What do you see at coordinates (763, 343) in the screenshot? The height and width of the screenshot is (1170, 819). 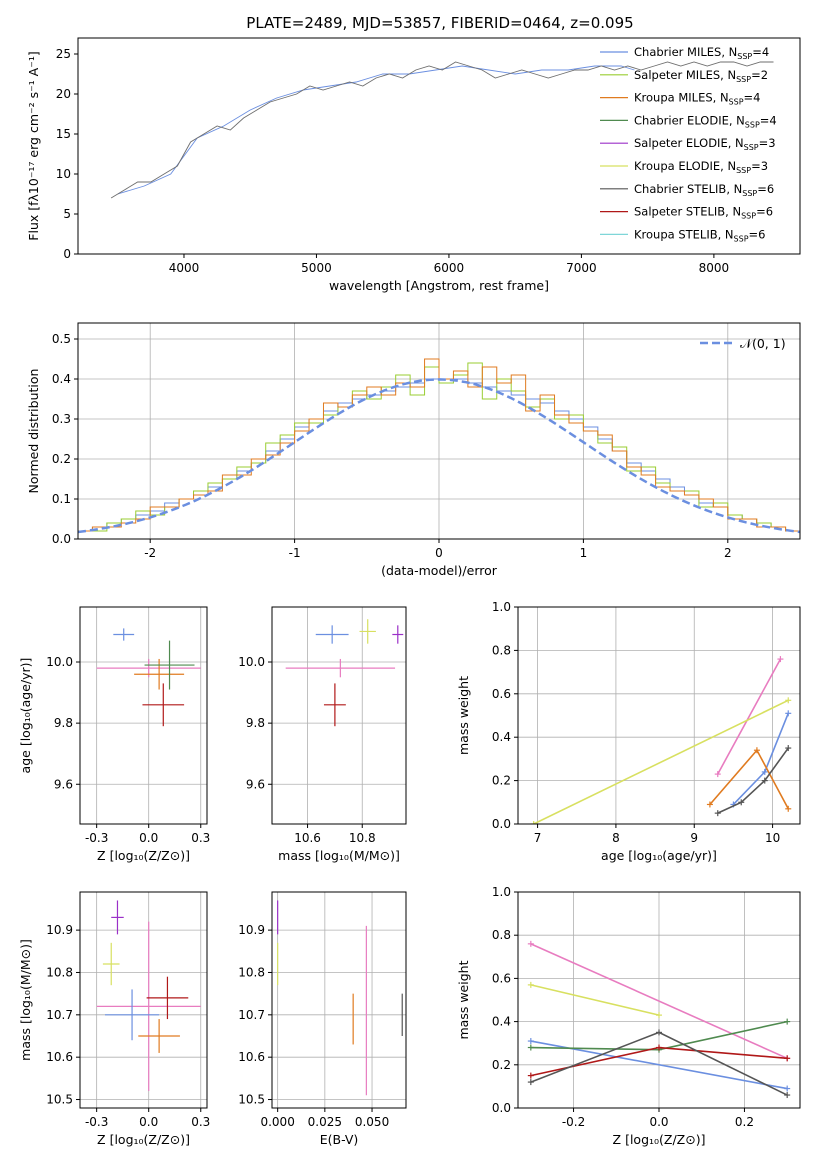 I see `legend-label: 𝒩(0, 1)` at bounding box center [763, 343].